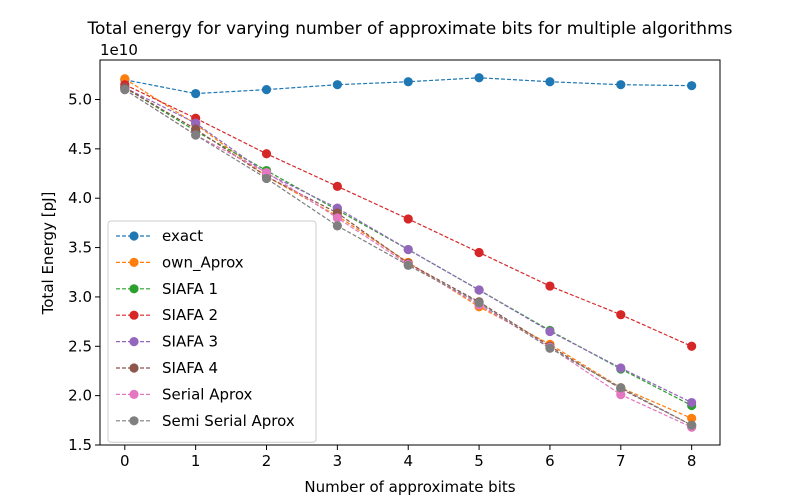 This screenshot has width=800, height=504. Describe the element at coordinates (48, 254) in the screenshot. I see `y-axis-label: Total Energy [pJ]` at that location.